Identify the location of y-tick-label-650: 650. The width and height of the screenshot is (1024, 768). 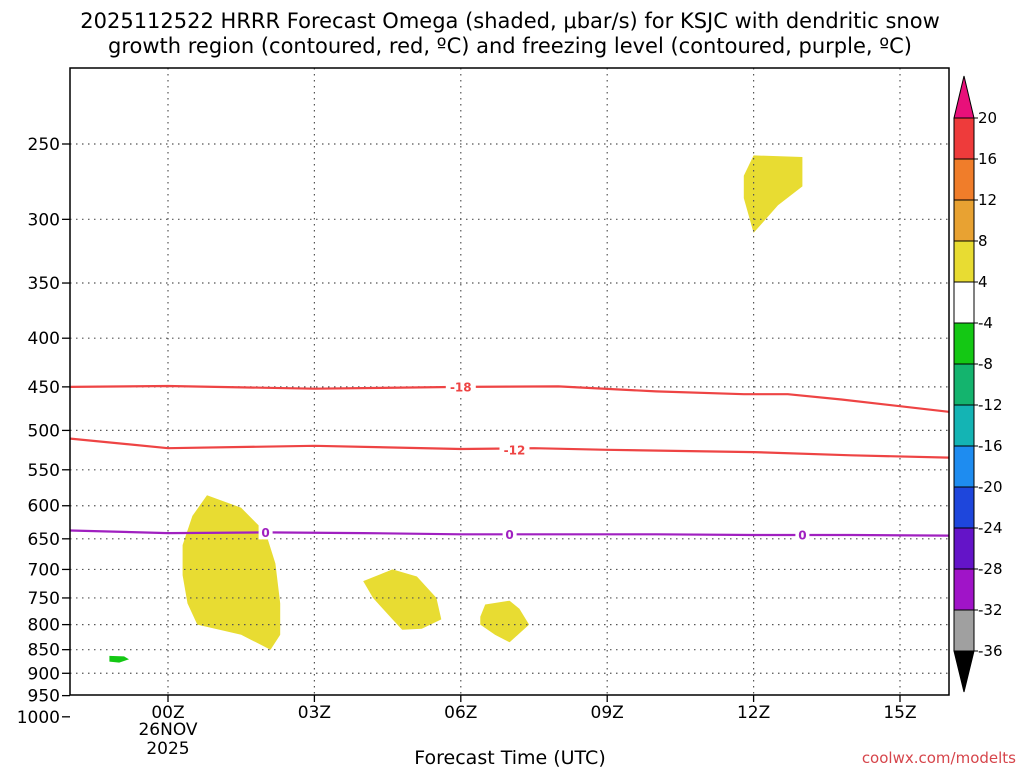
(44, 540).